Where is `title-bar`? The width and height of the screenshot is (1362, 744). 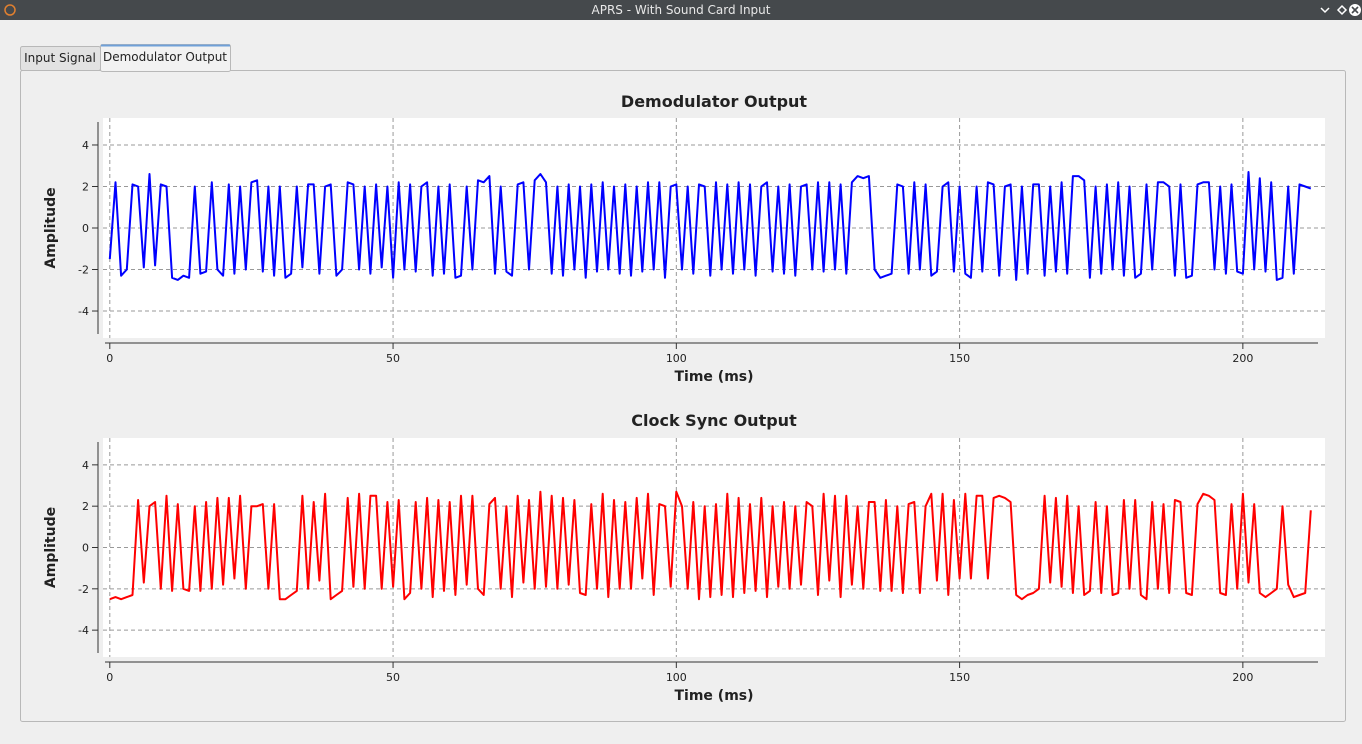 title-bar is located at coordinates (681, 10).